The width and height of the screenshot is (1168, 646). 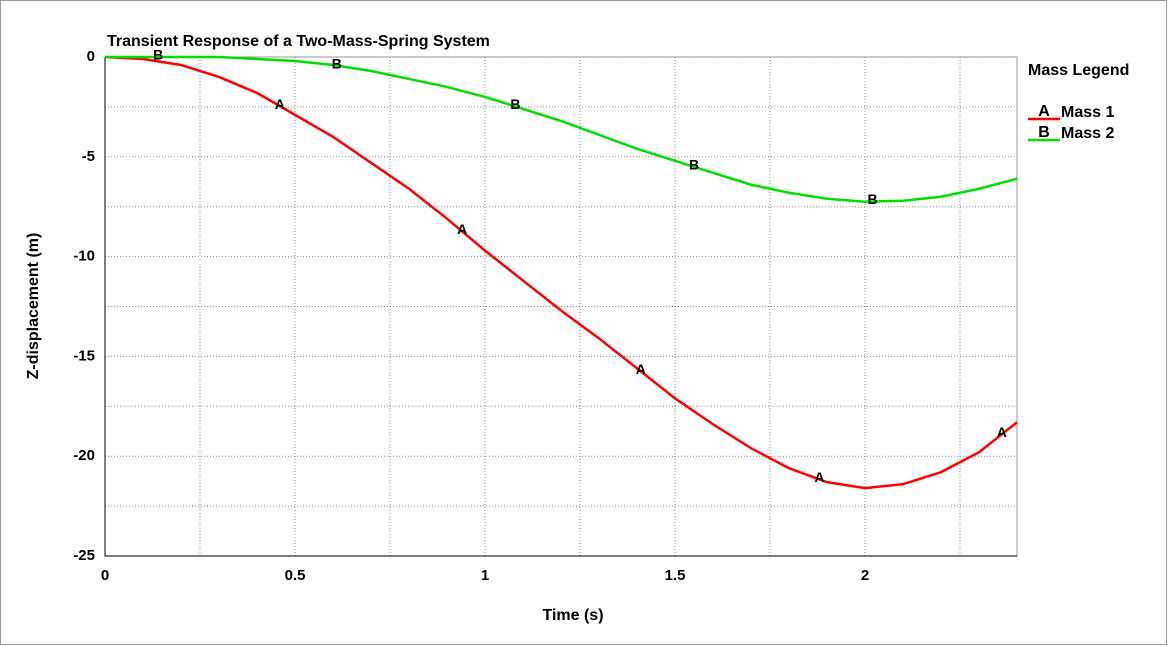 I want to click on y-tick-label: -15, so click(x=84, y=355).